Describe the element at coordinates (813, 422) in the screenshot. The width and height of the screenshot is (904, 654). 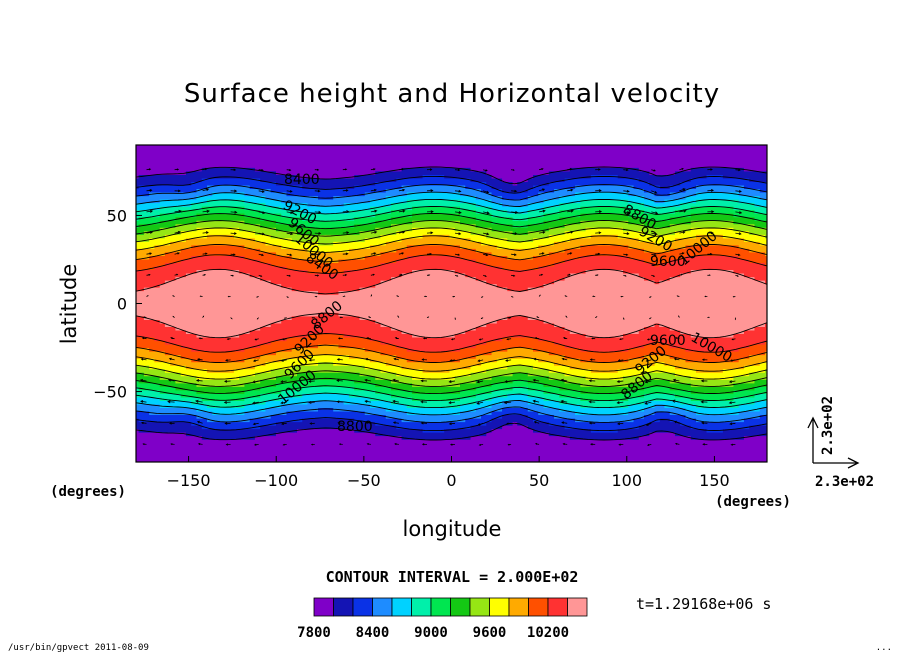
I see `vector-reference-y-arrowhead` at that location.